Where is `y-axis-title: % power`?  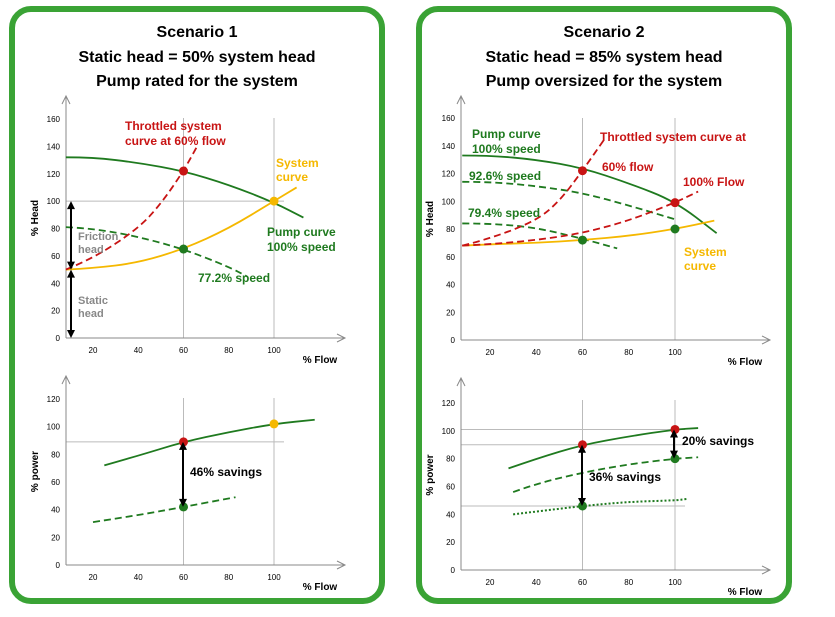
y-axis-title: % power is located at coordinates (35, 471).